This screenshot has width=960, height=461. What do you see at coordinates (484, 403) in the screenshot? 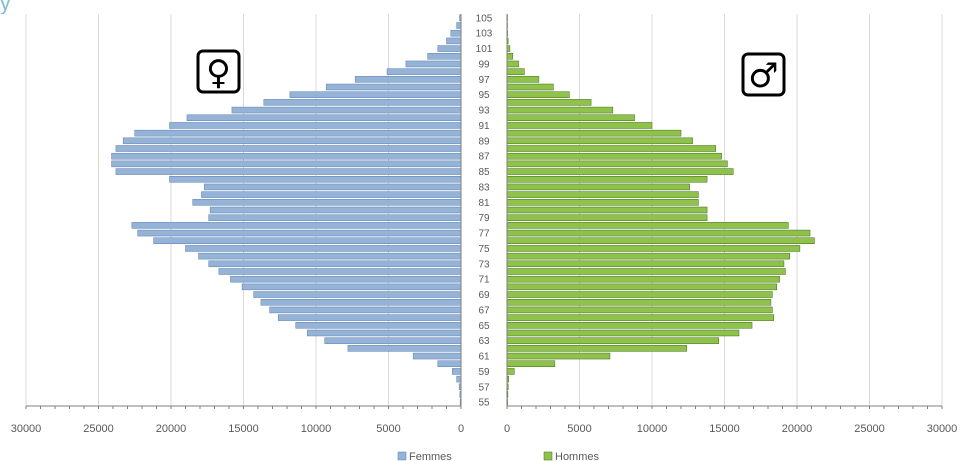
I see `age-tick-label: 55` at bounding box center [484, 403].